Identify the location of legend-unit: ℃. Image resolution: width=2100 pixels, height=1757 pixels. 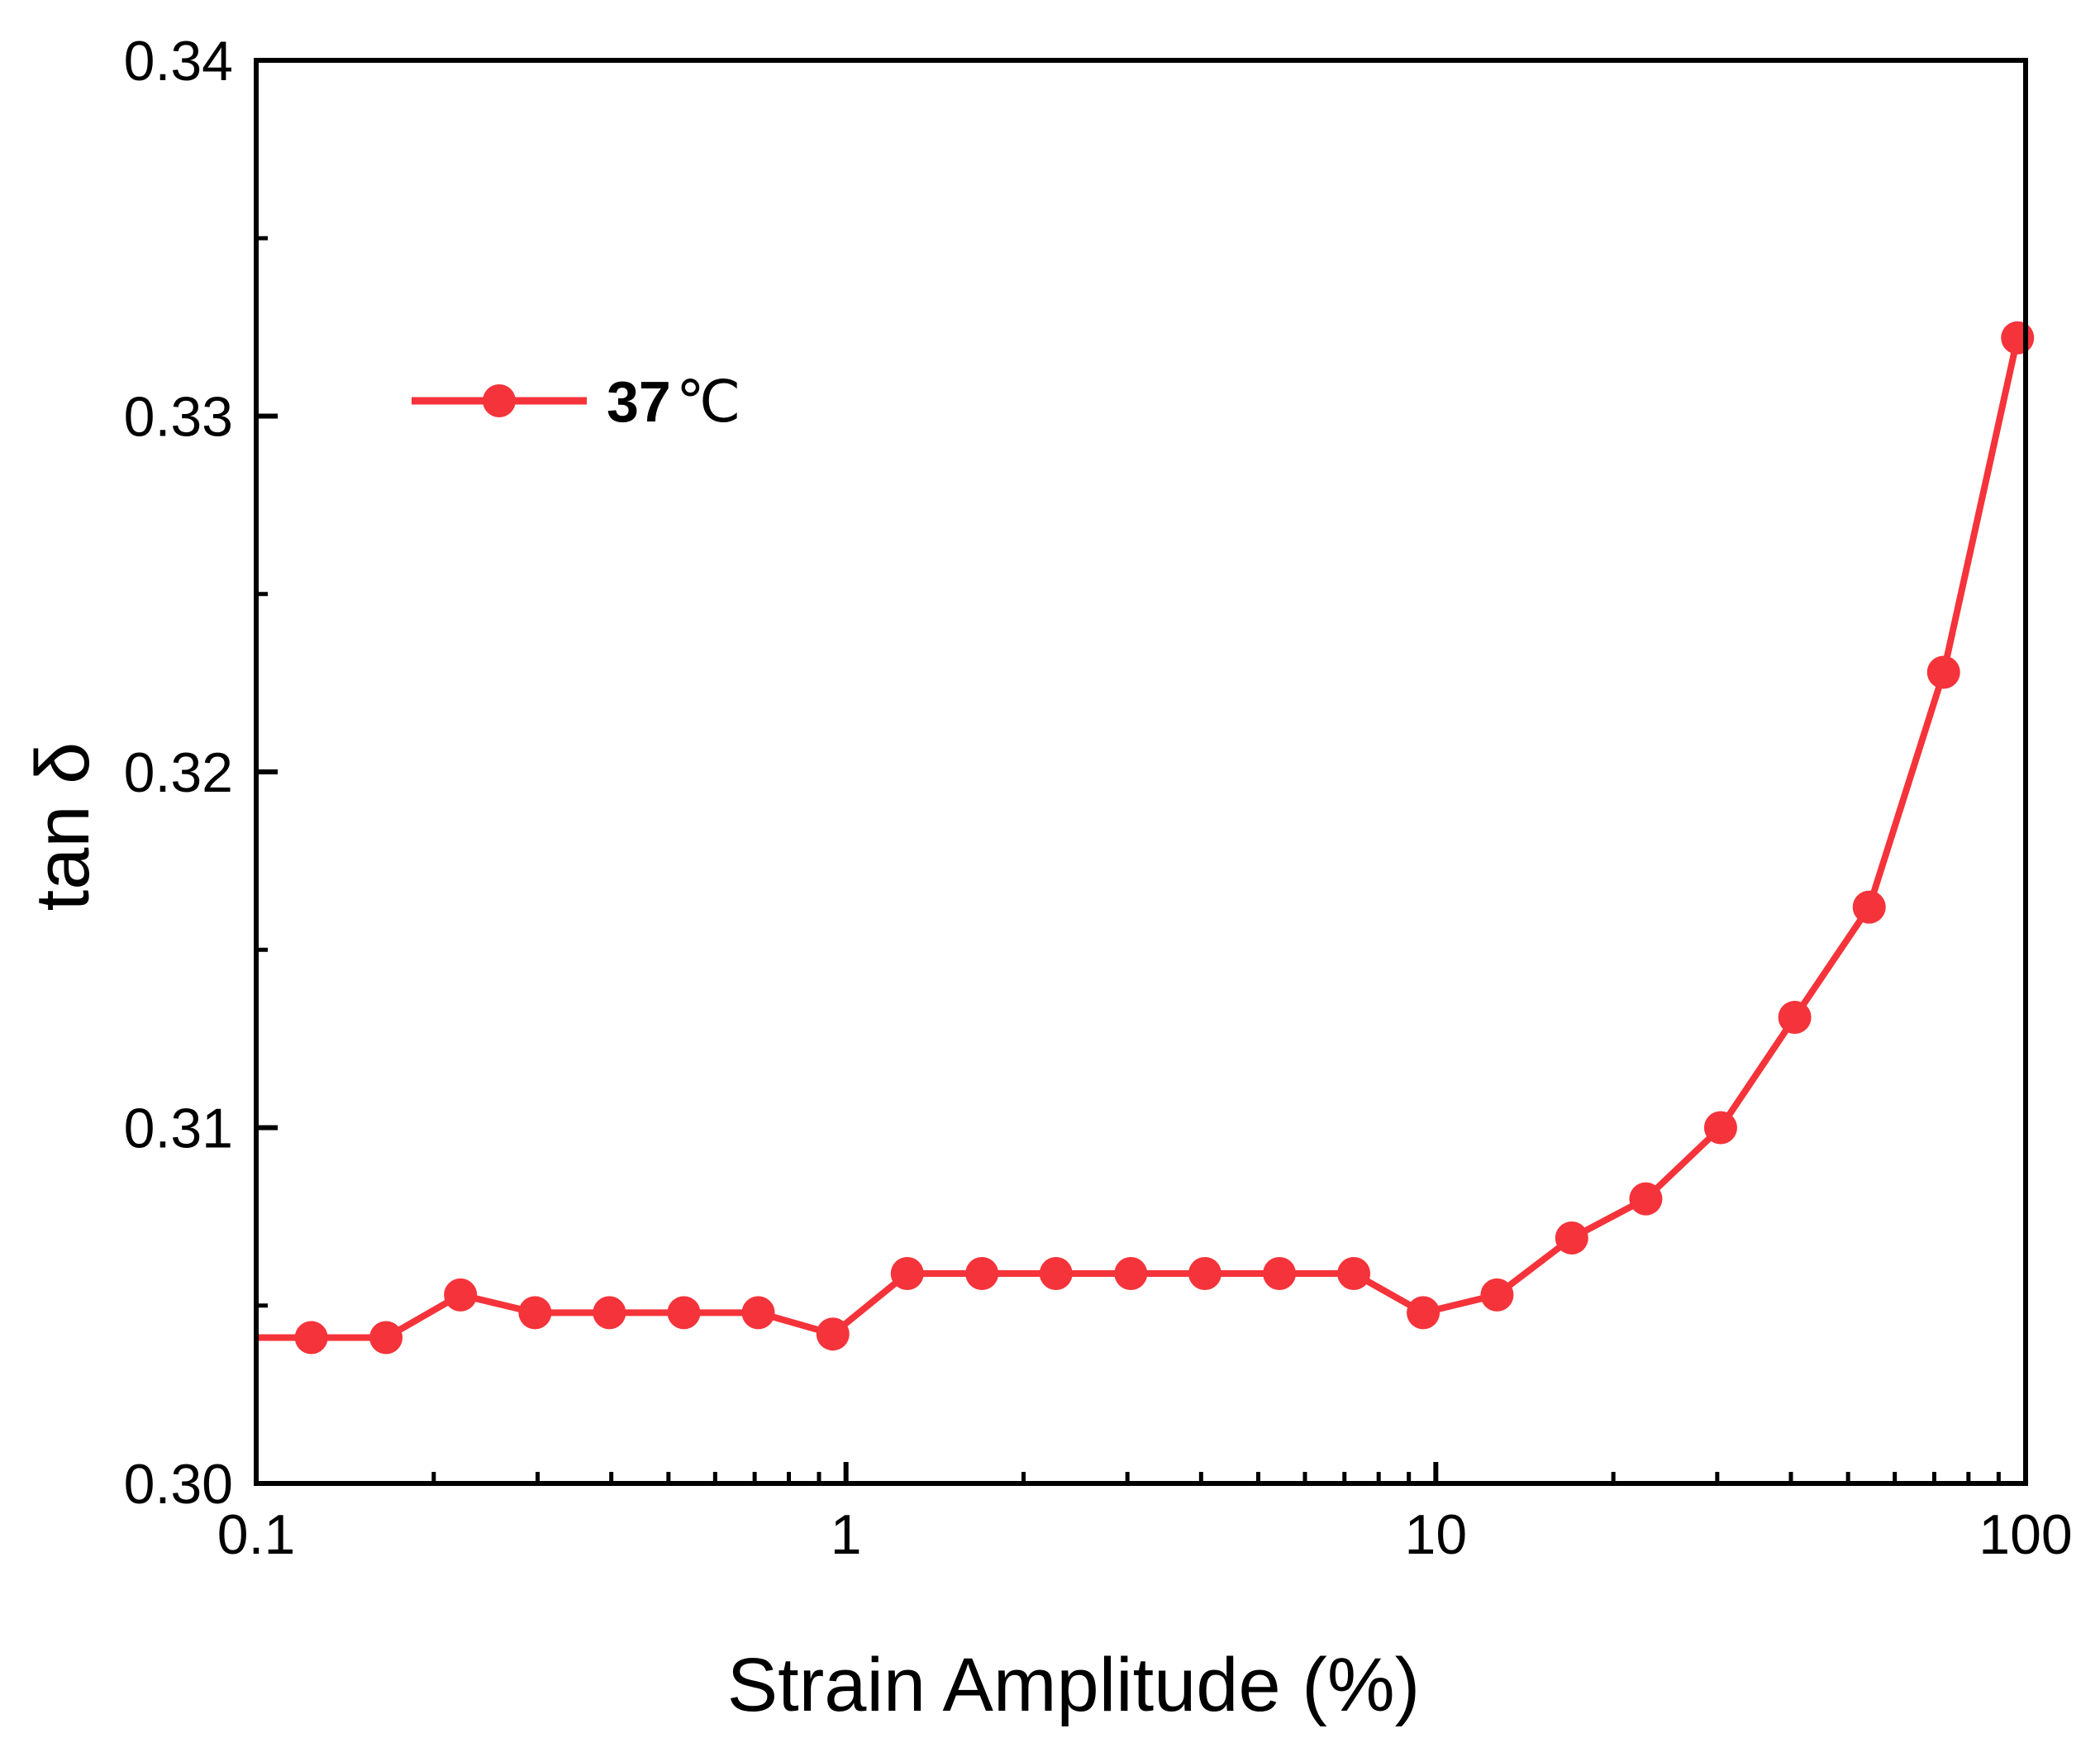
(708, 403).